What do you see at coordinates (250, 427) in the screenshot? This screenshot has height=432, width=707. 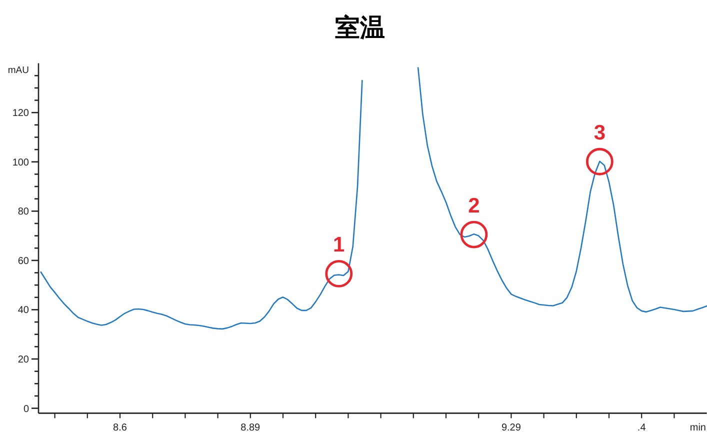 I see `x-tick-label: 8.89` at bounding box center [250, 427].